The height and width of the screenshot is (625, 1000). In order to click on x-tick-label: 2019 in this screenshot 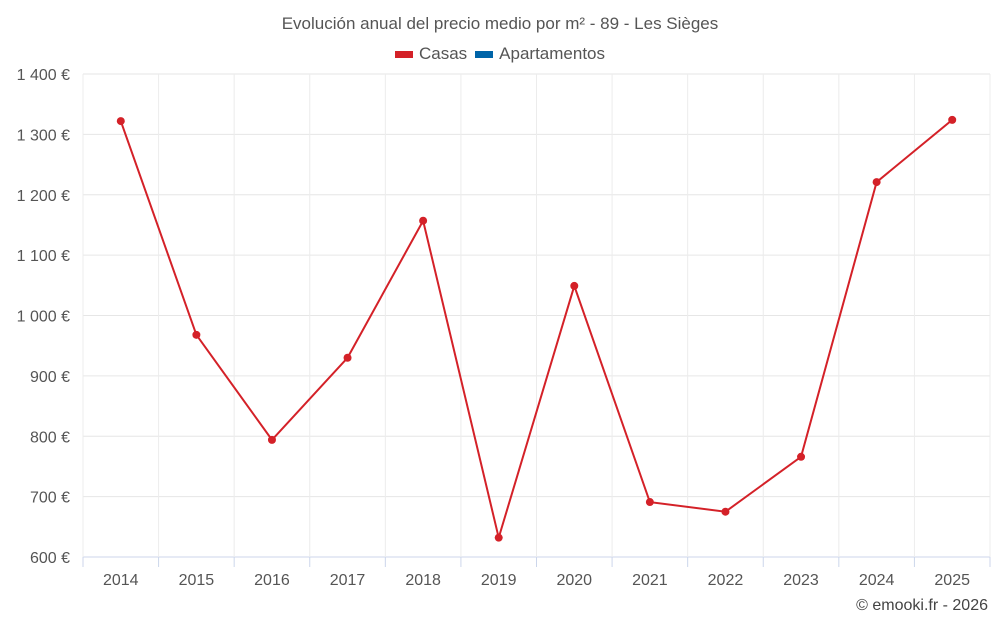, I will do `click(499, 580)`.